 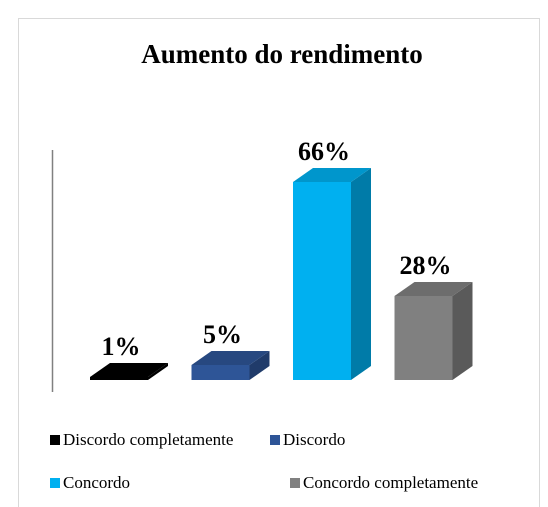 I want to click on value-label: 1%, so click(x=121, y=346).